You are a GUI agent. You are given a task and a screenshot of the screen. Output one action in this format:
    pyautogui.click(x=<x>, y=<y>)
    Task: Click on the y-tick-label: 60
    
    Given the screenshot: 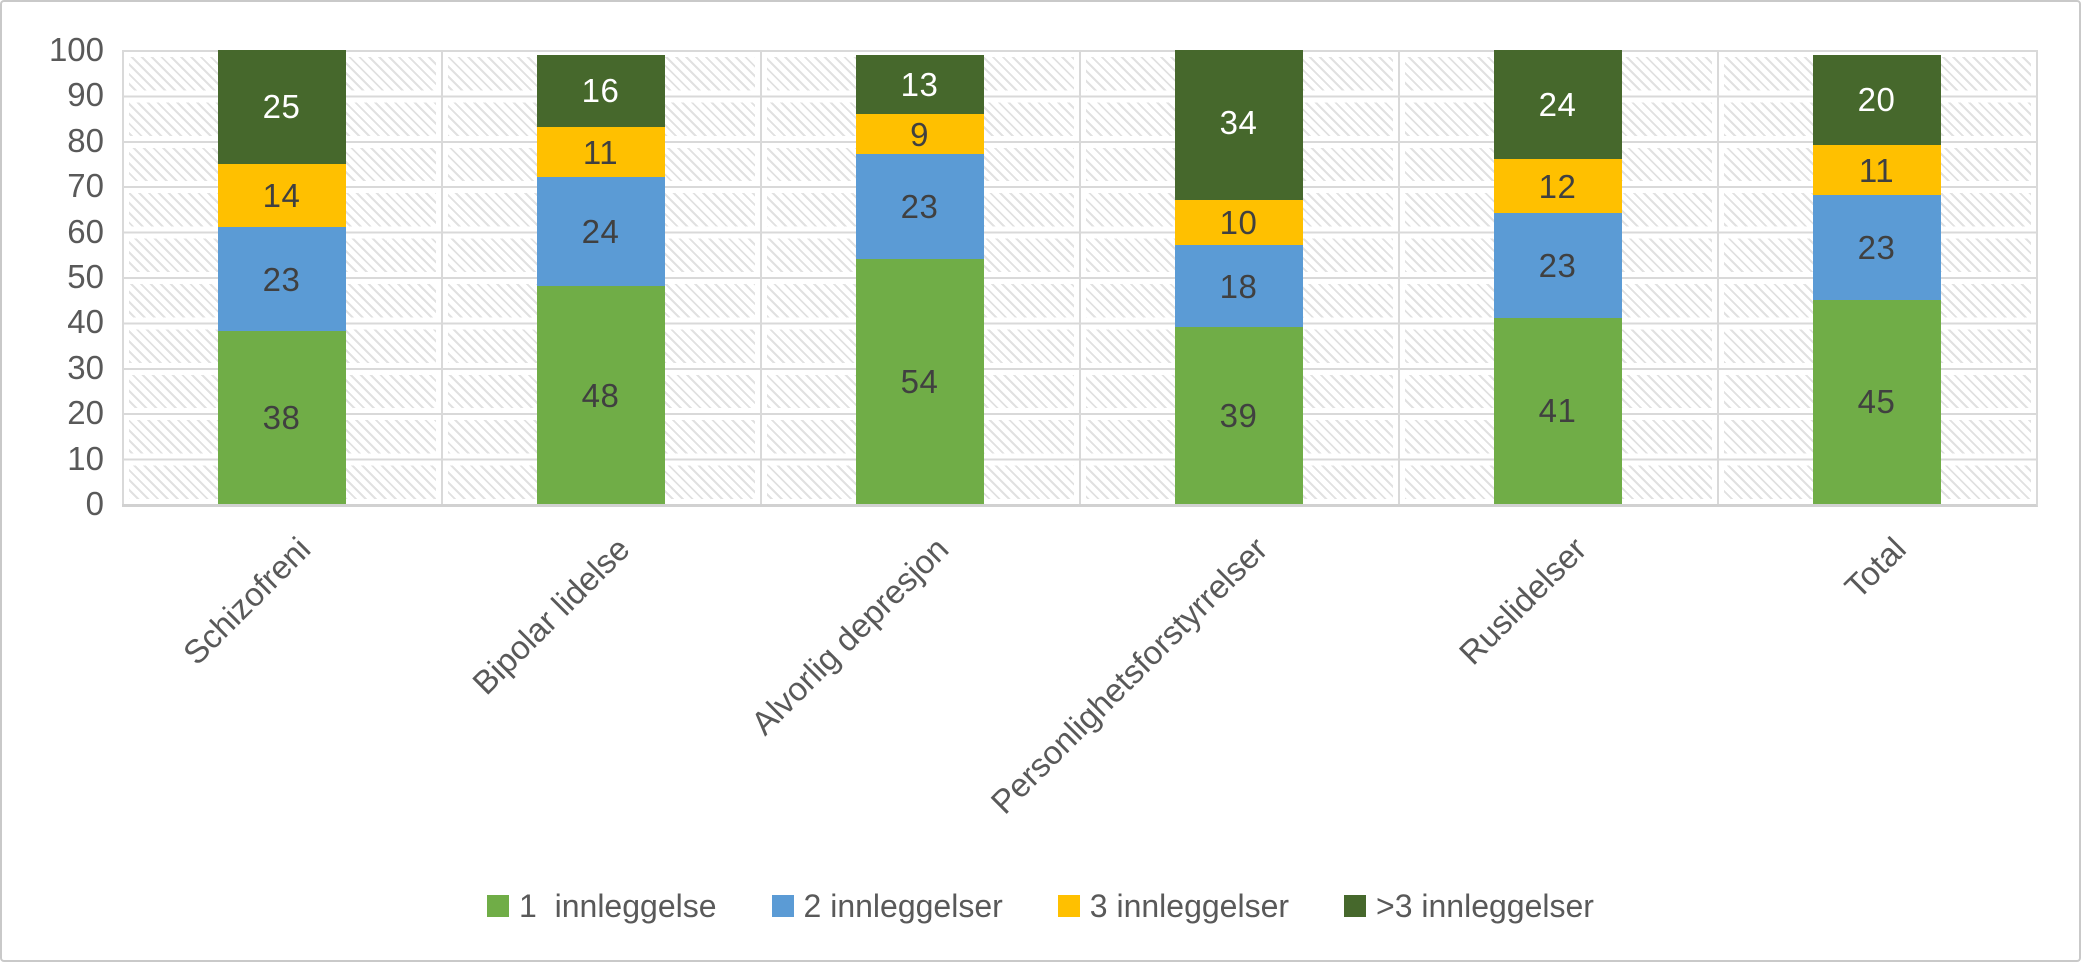 What is the action you would take?
    pyautogui.click(x=85, y=231)
    